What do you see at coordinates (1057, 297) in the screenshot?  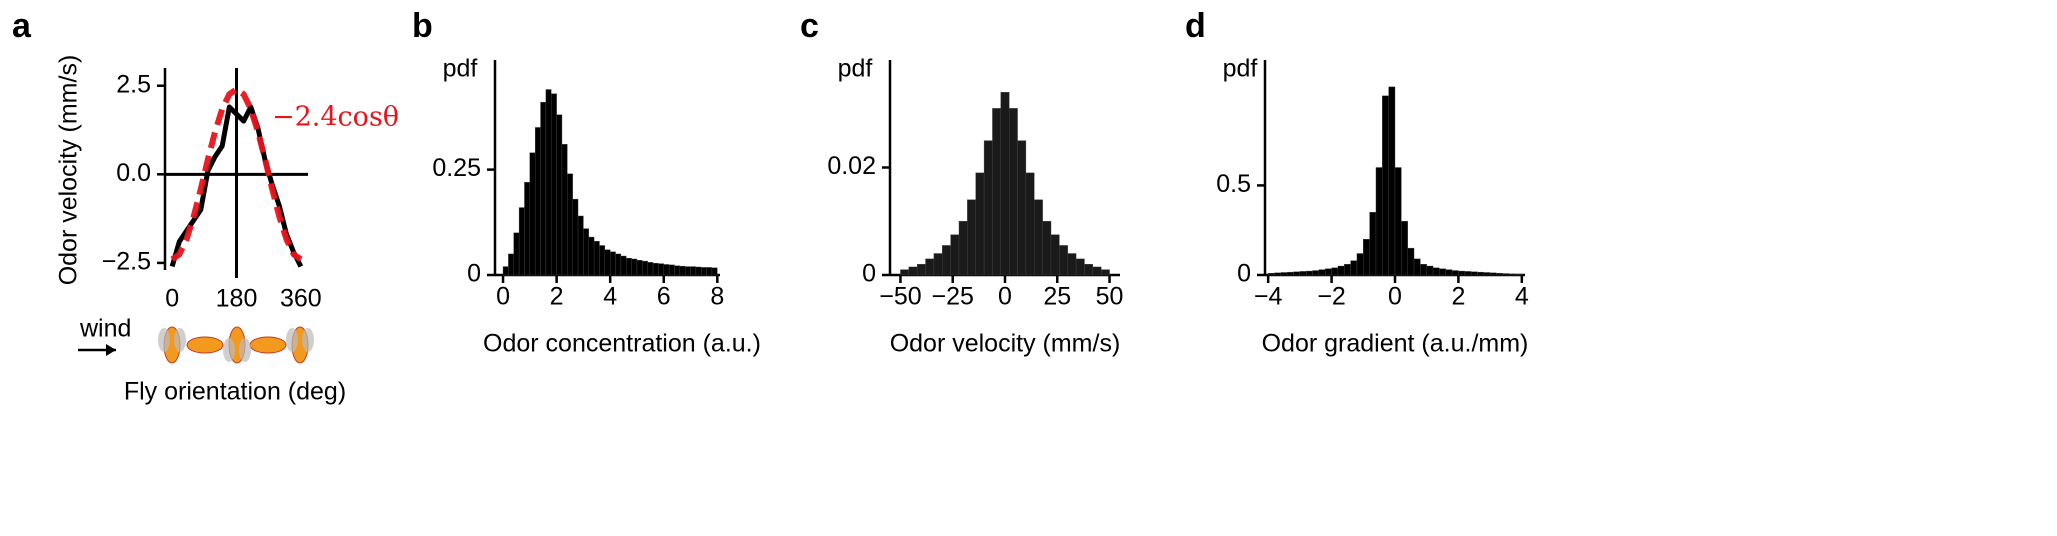 I see `x-tick-label: 25` at bounding box center [1057, 297].